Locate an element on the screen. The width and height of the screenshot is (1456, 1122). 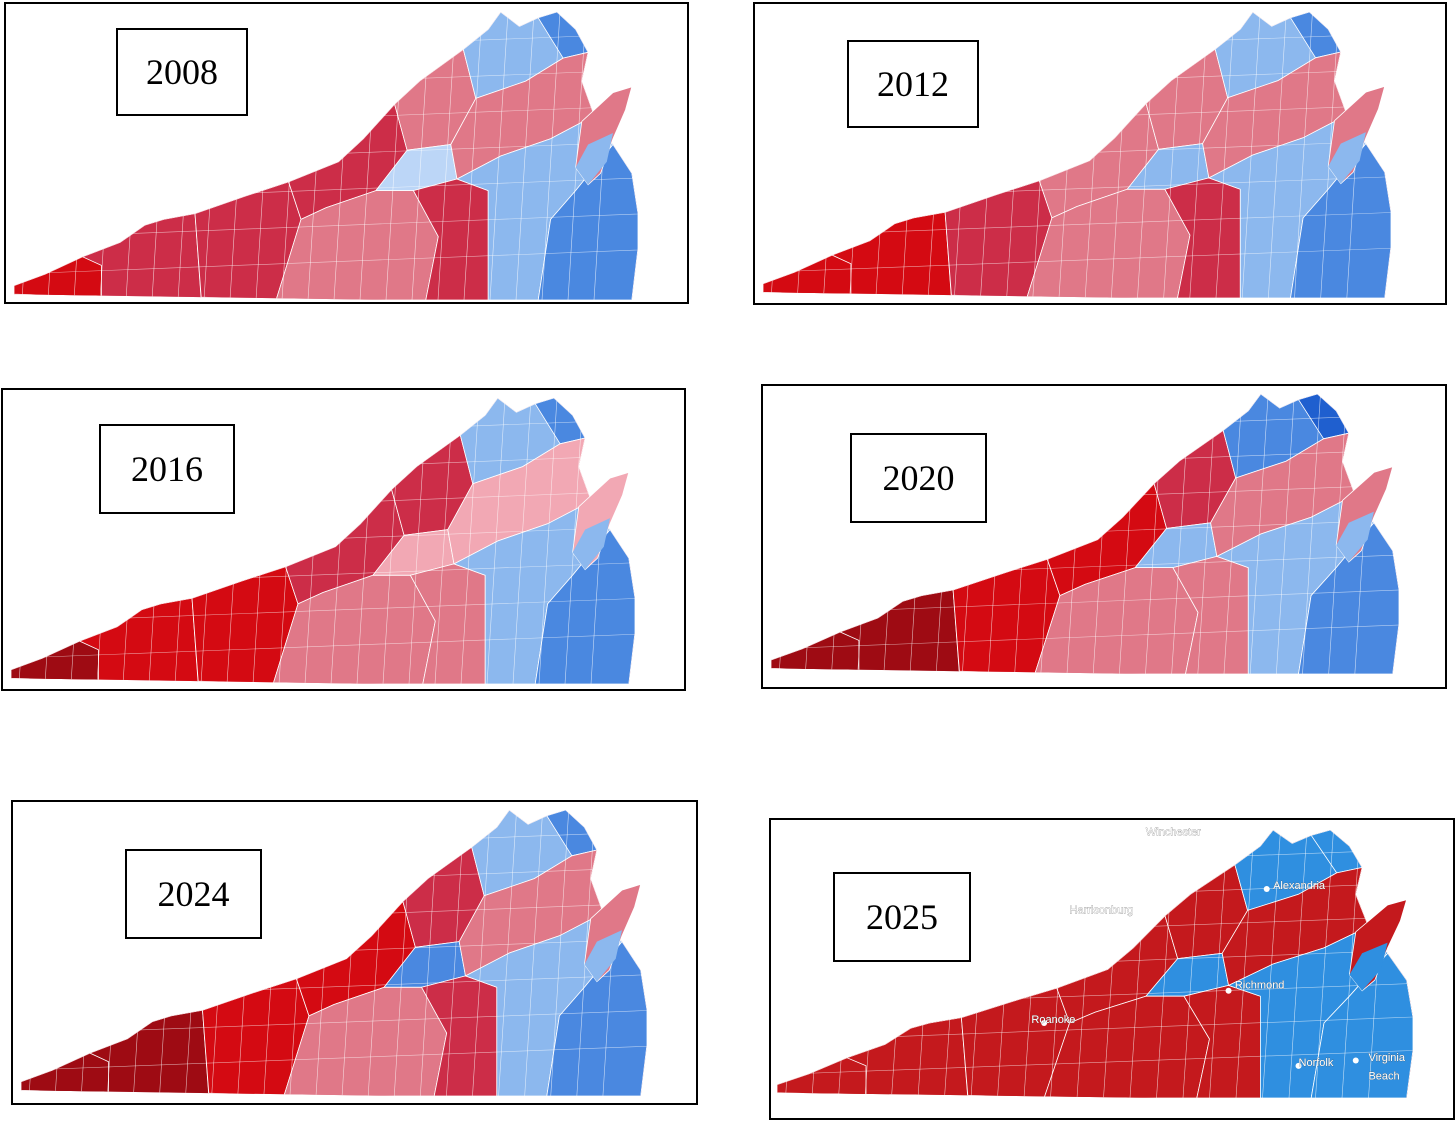
year-label-2016: 2016 is located at coordinates (167, 469).